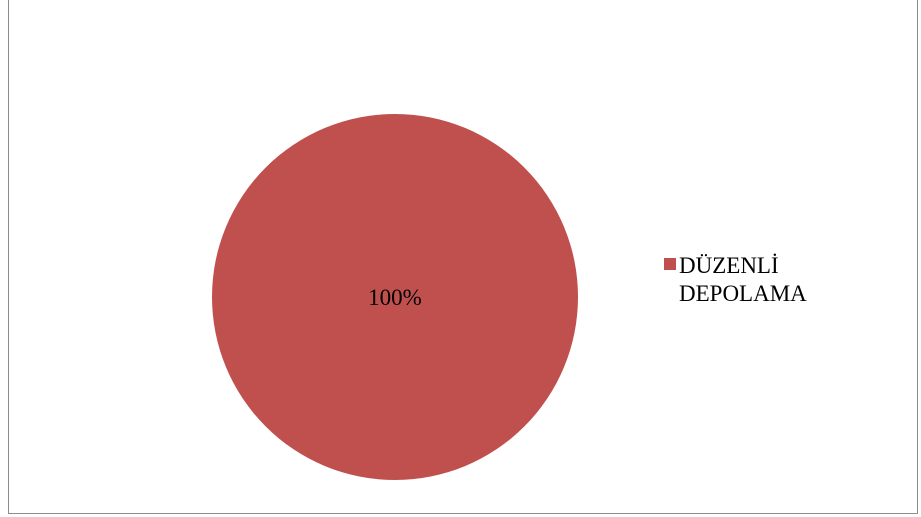  I want to click on legend-label: DÜZENLİ DEPOLAMA, so click(743, 279).